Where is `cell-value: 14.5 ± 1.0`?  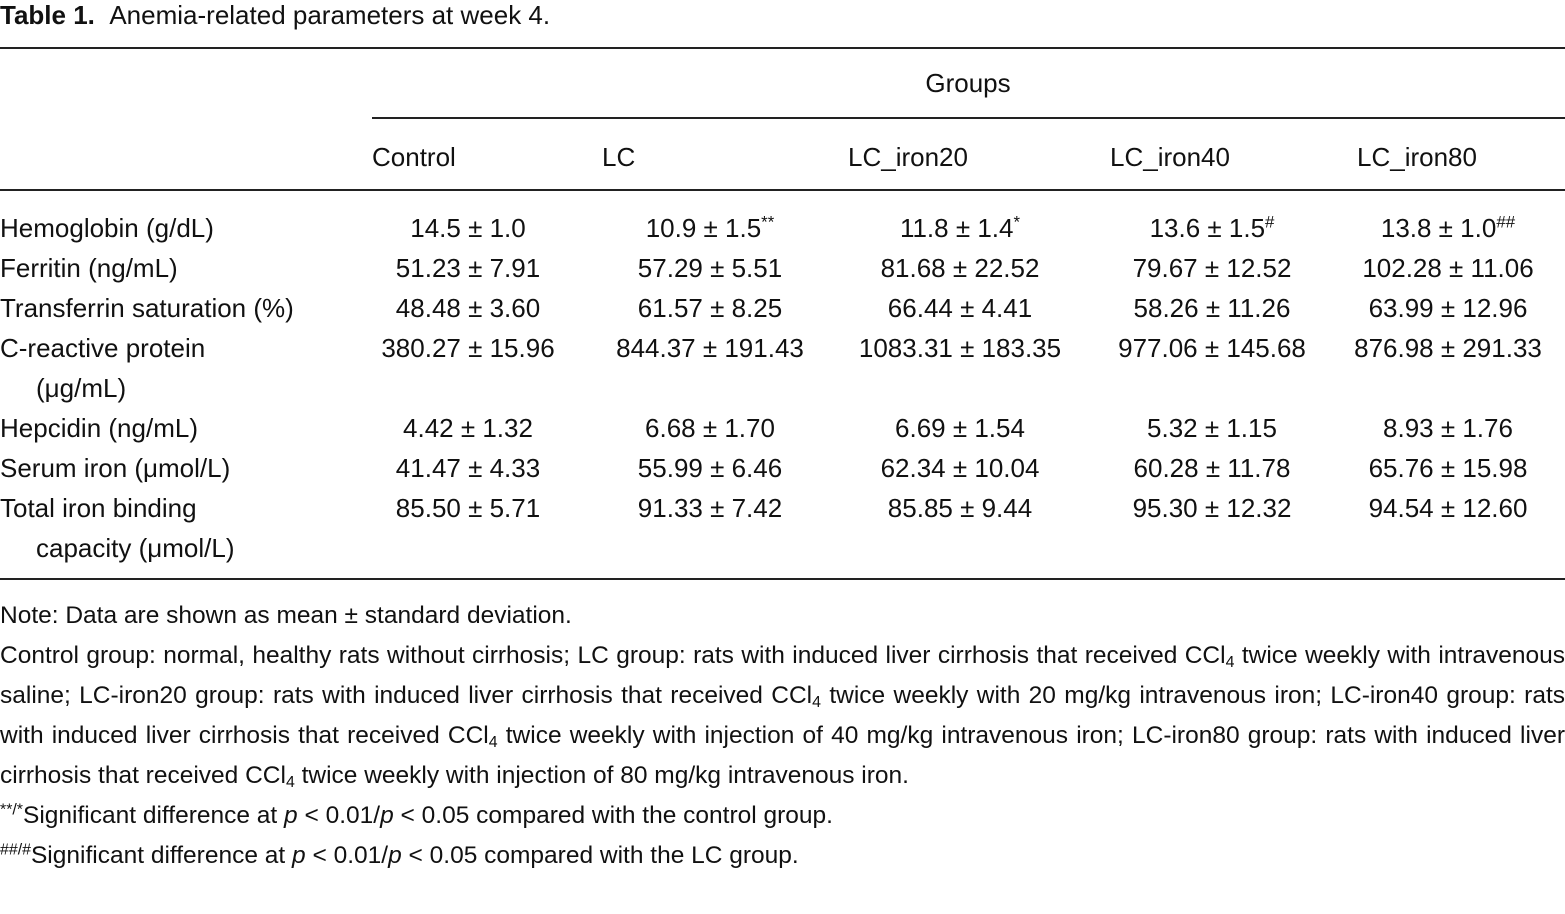 cell-value: 14.5 ± 1.0 is located at coordinates (468, 228).